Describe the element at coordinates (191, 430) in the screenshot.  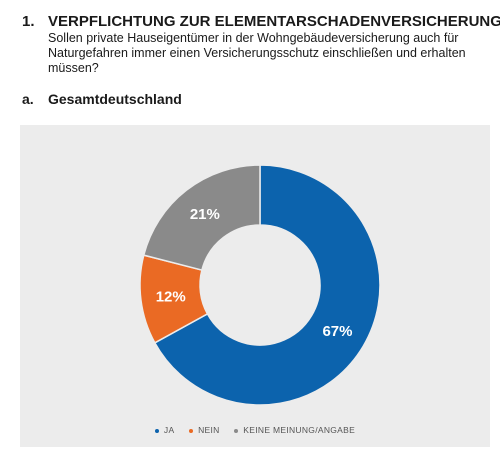
I see `legend-swatch-nein` at that location.